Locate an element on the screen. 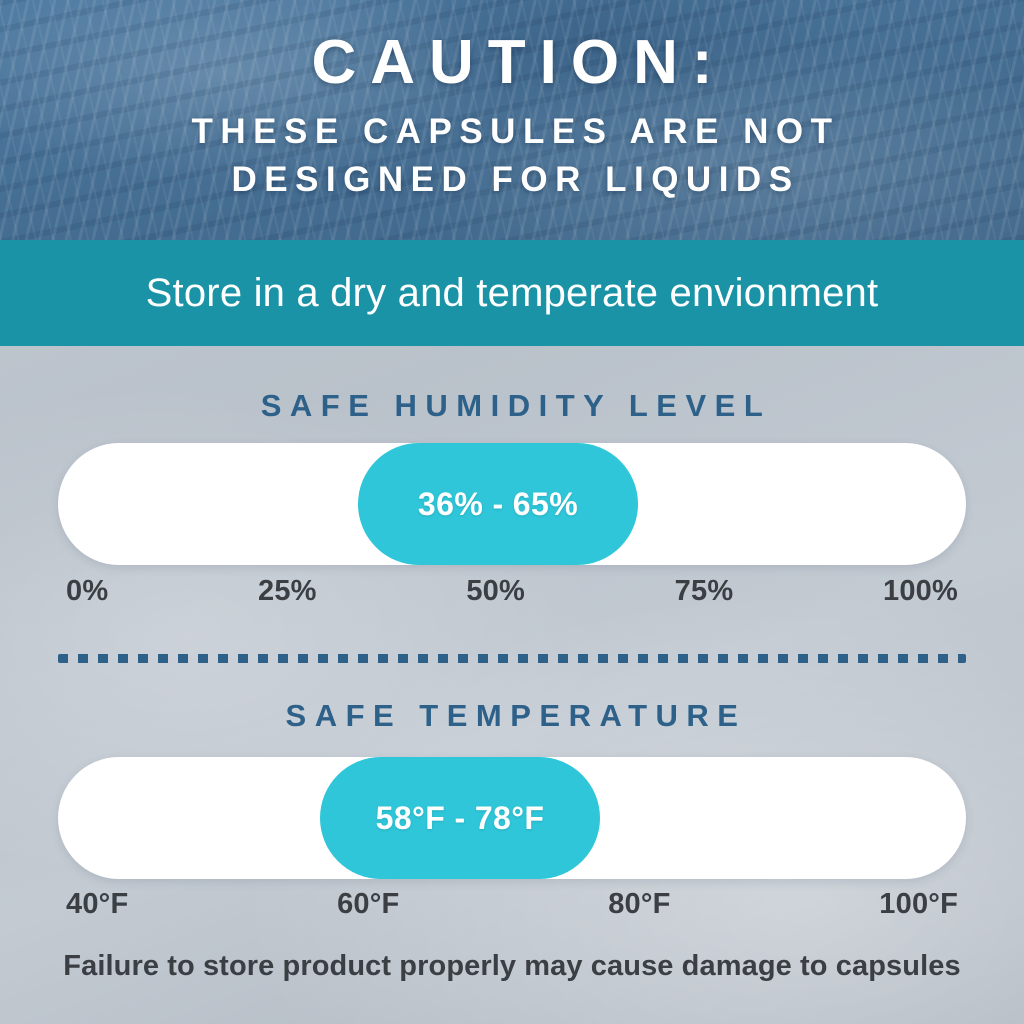 The height and width of the screenshot is (1024, 1024). humidity-safe-range-pill: 36% - 65% is located at coordinates (498, 504).